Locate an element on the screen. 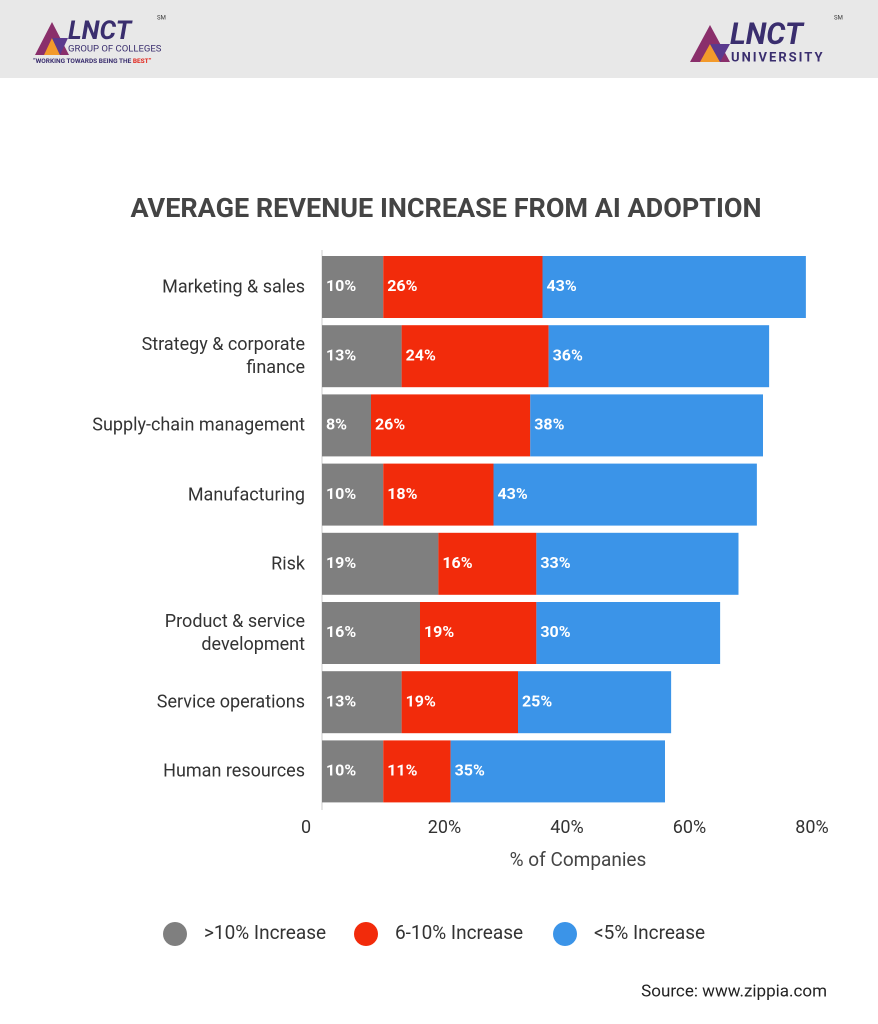 This screenshot has width=878, height=1024. slogan-highlight: BEST” is located at coordinates (142, 61).